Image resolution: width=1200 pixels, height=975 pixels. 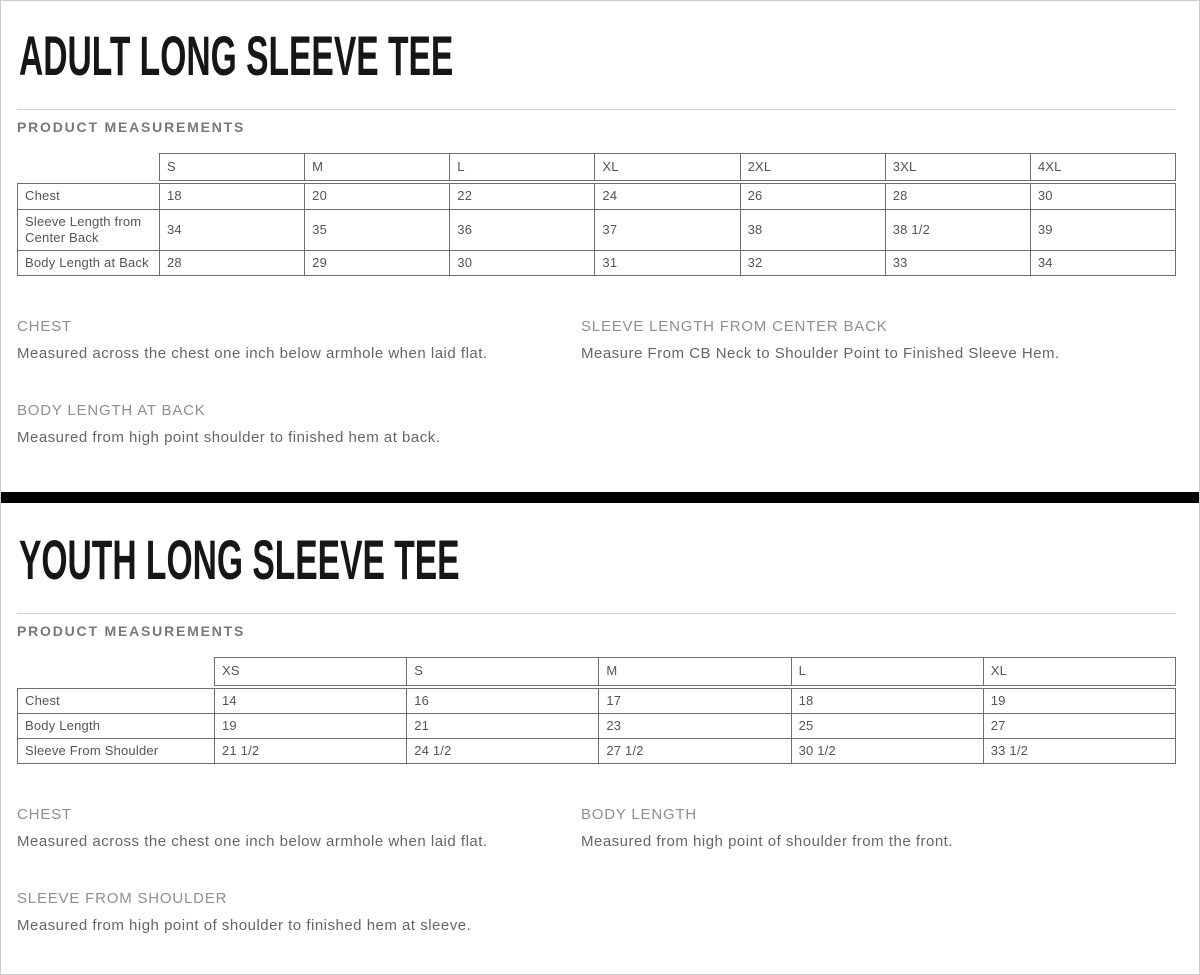 What do you see at coordinates (116, 726) in the screenshot?
I see `row-label: Body Length` at bounding box center [116, 726].